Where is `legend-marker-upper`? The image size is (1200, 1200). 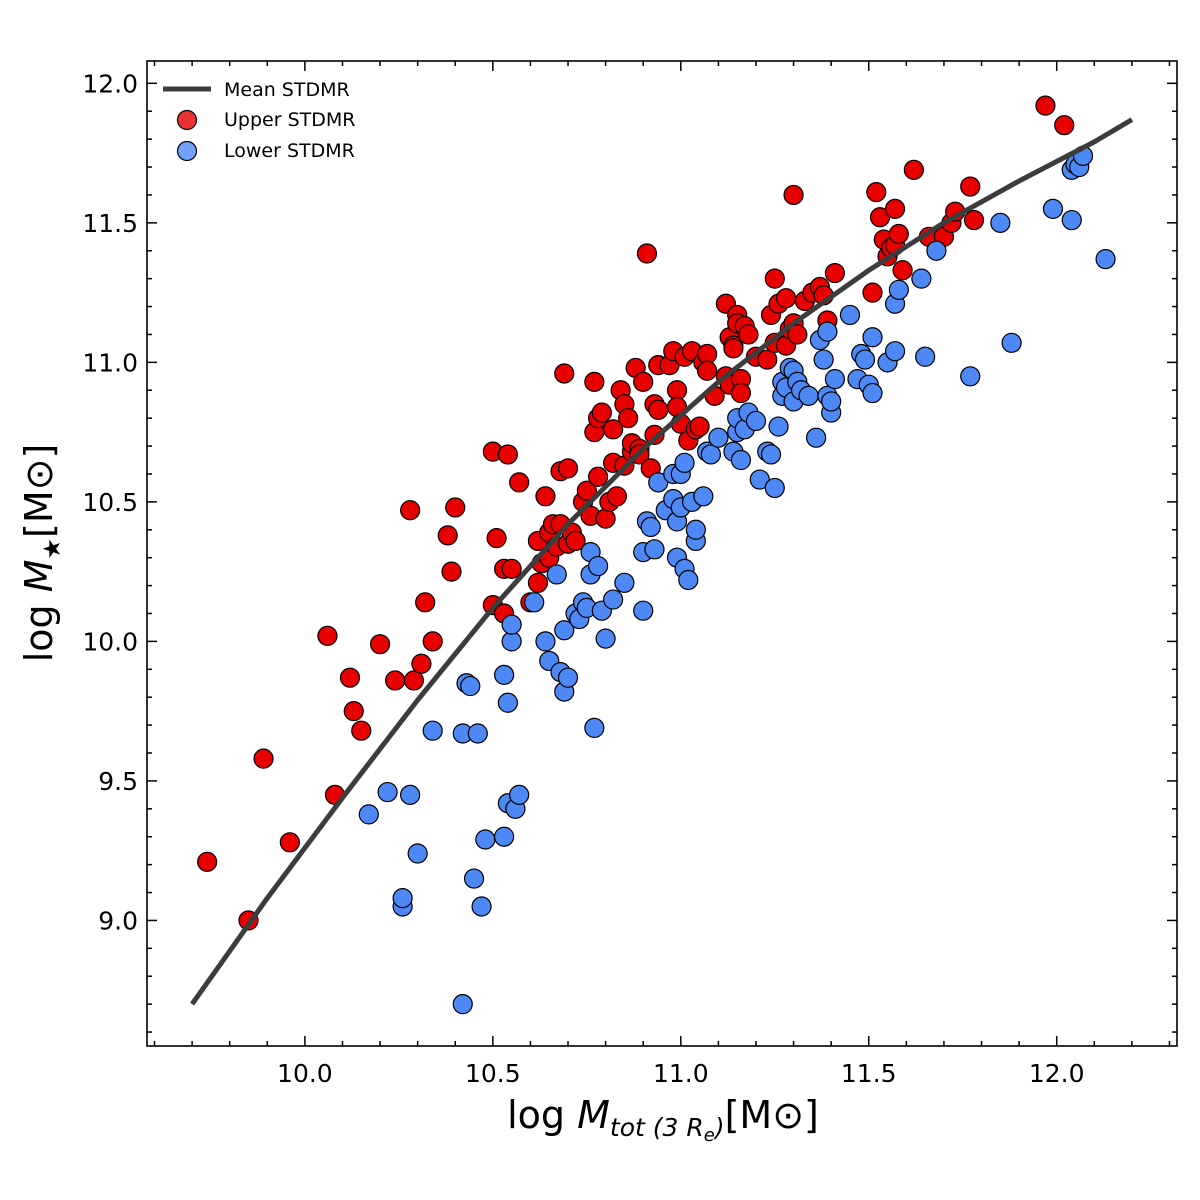
legend-marker-upper is located at coordinates (187, 120).